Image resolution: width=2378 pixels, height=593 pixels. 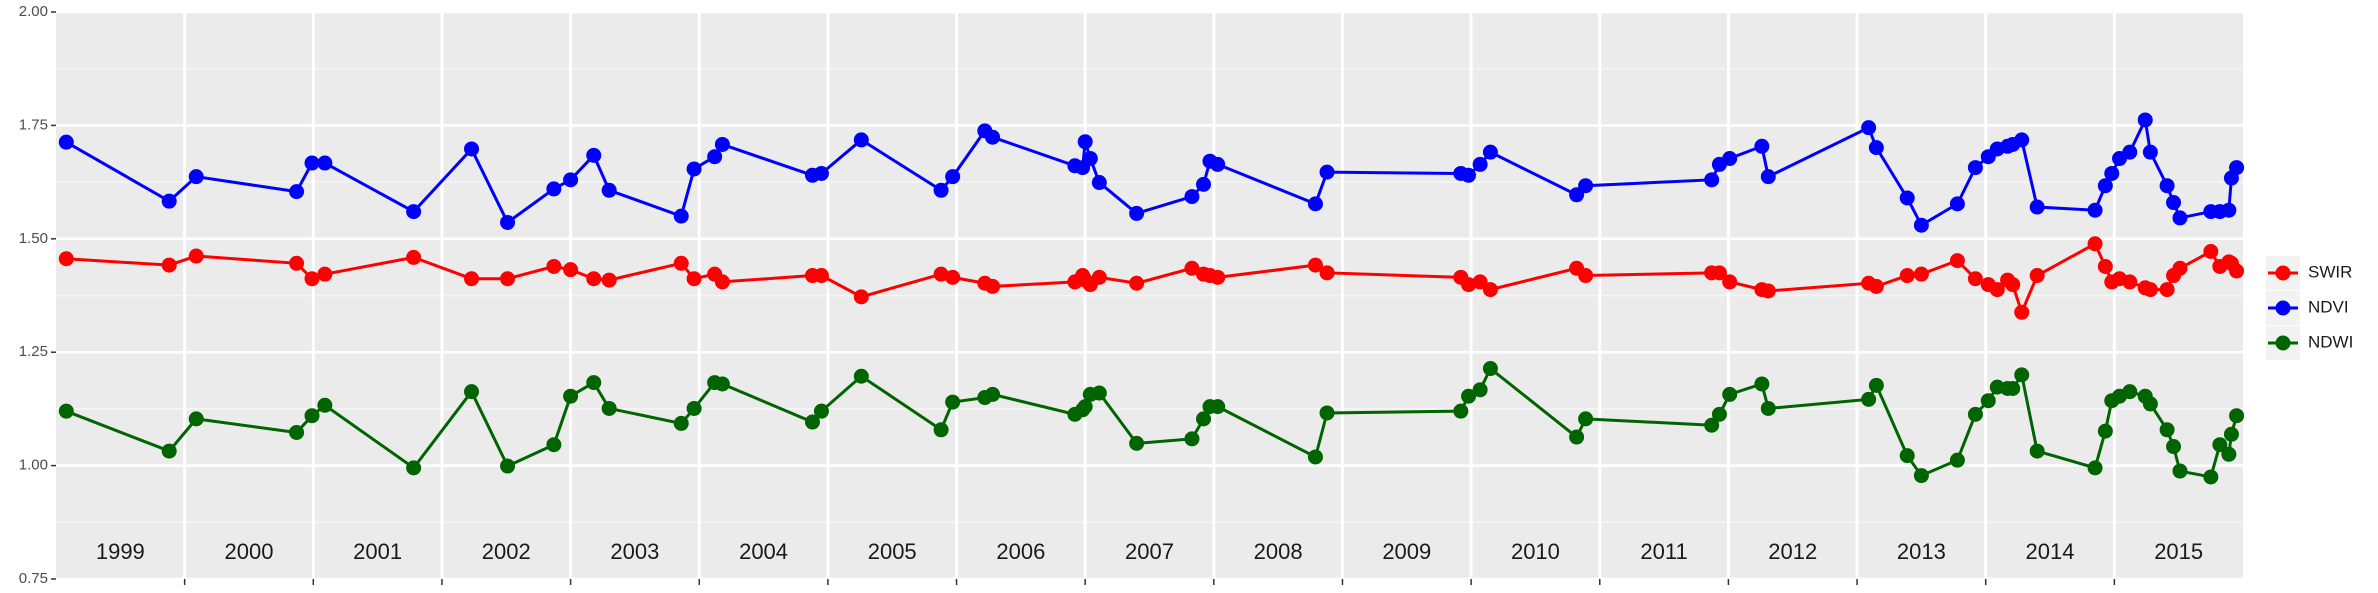 I want to click on year-label: 1999, so click(x=120, y=551).